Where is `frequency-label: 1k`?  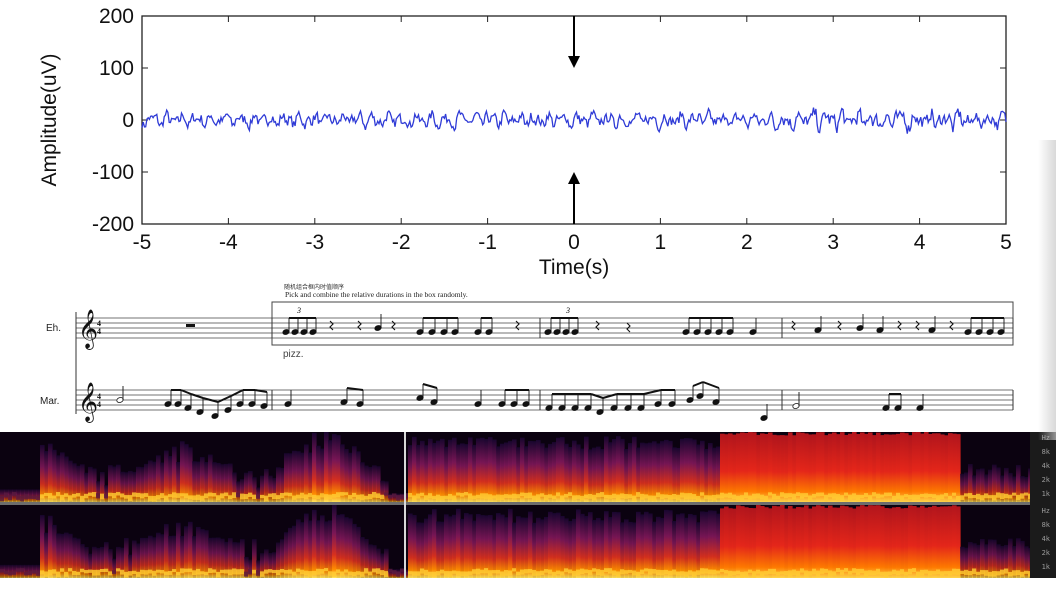 frequency-label: 1k is located at coordinates (1046, 494).